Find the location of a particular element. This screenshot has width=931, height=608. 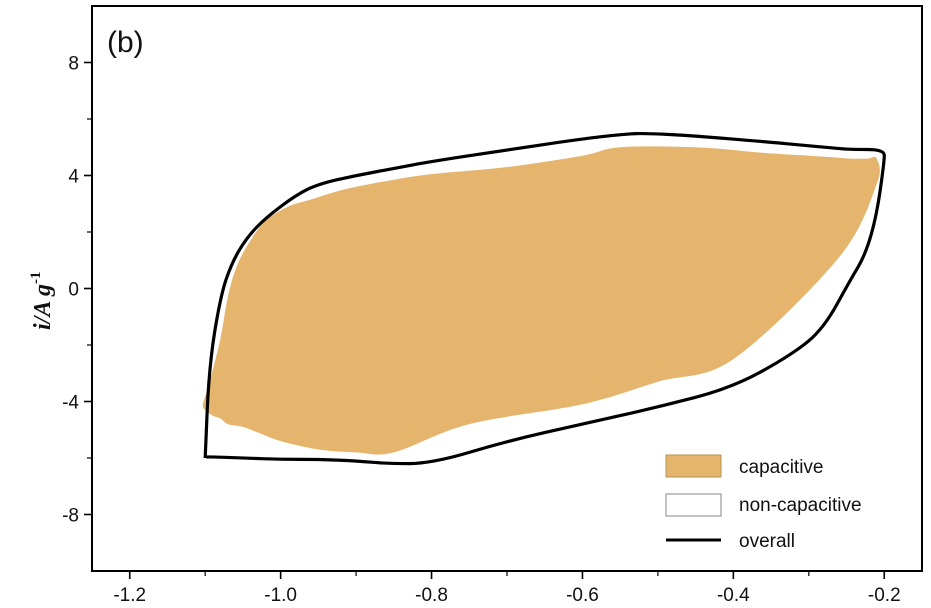

legend-swatch-non-capacitive is located at coordinates (693, 505).